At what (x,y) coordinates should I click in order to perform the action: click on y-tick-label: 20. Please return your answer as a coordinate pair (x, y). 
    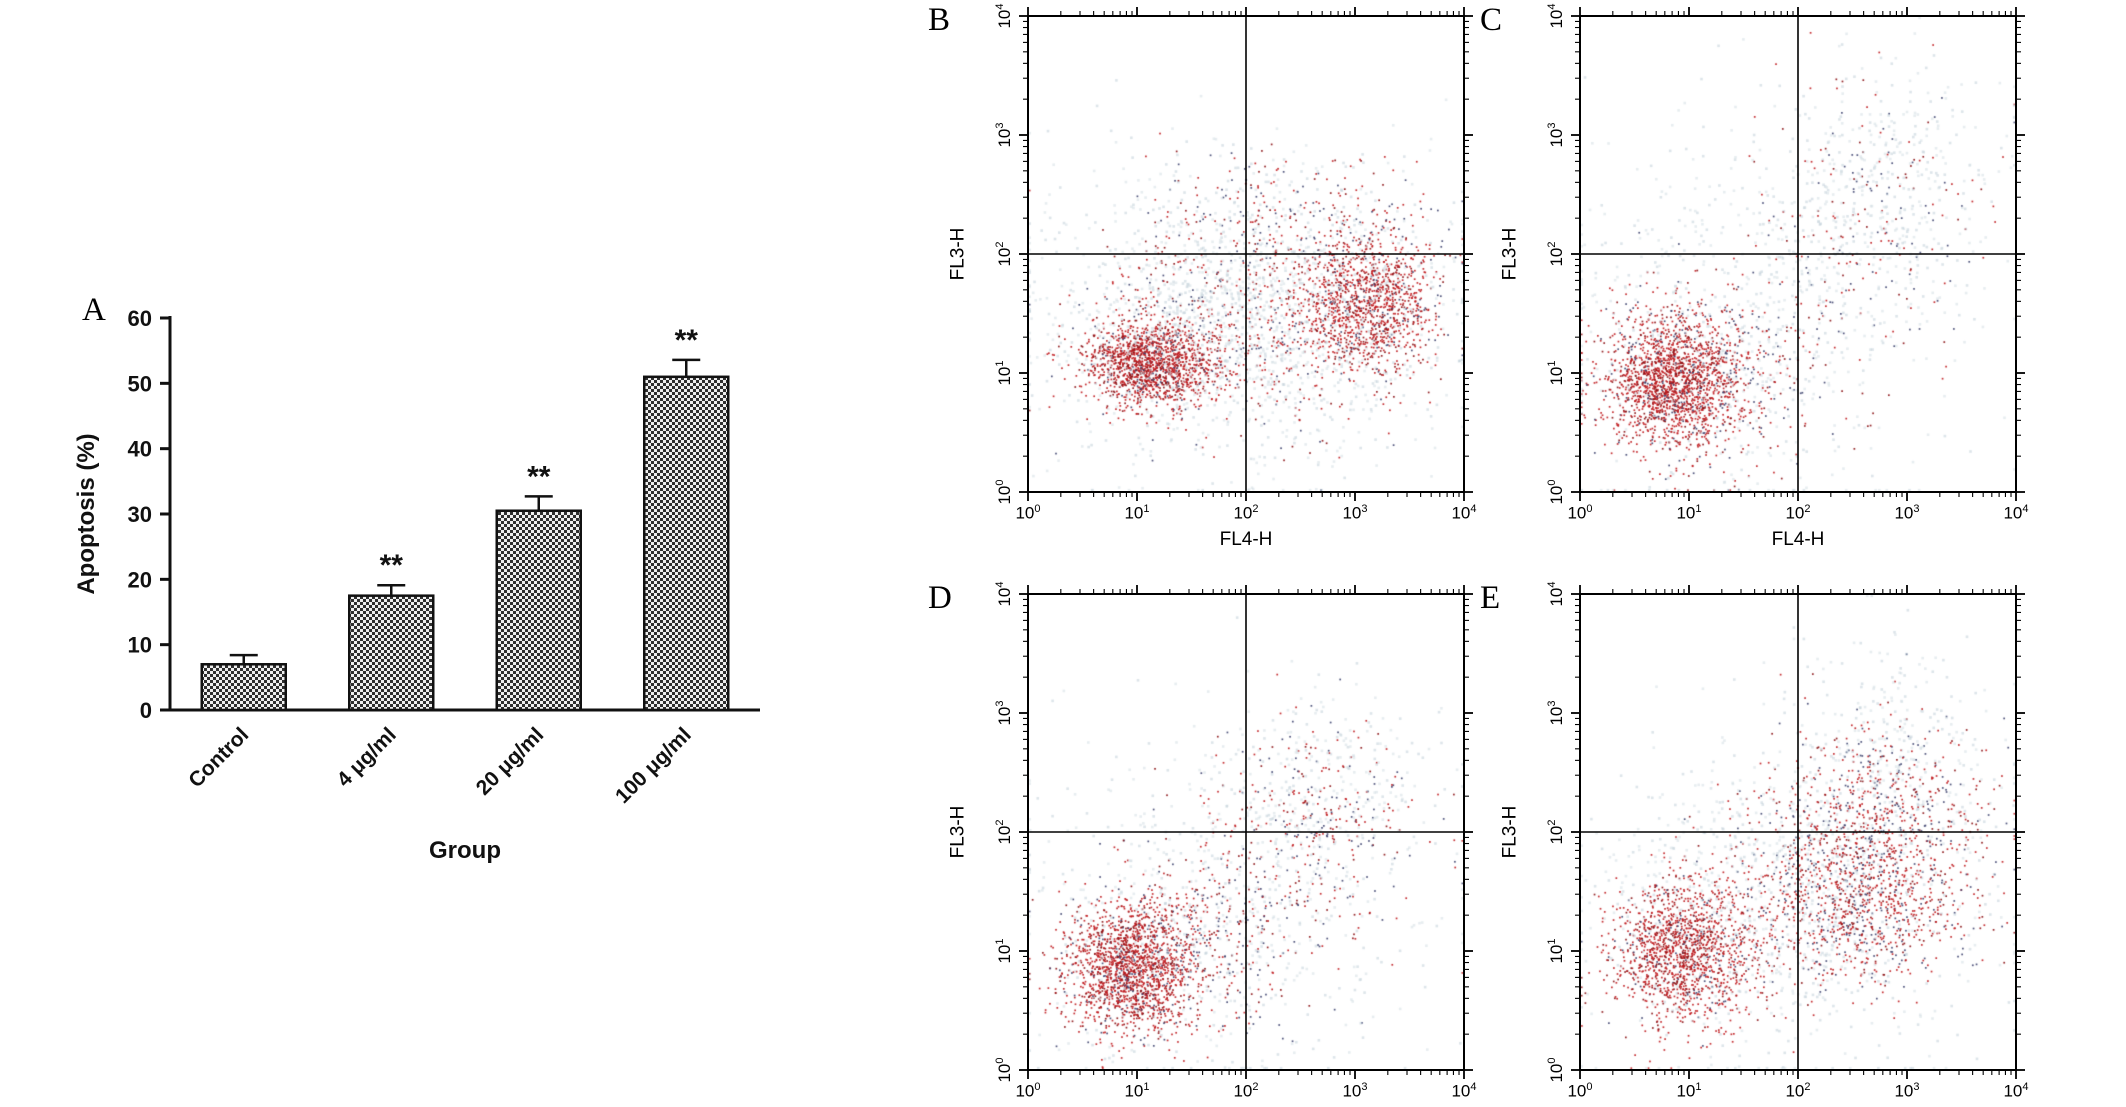
    Looking at the image, I should click on (140, 579).